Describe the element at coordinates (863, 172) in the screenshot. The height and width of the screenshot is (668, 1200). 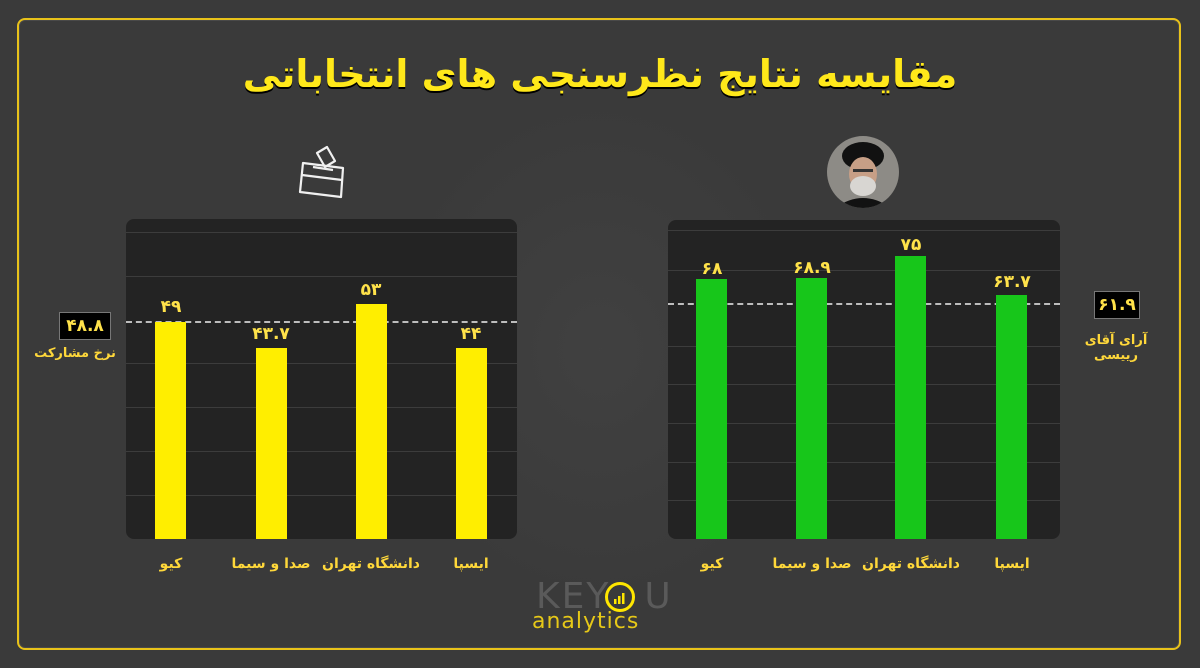
I see `candidate-portrait` at that location.